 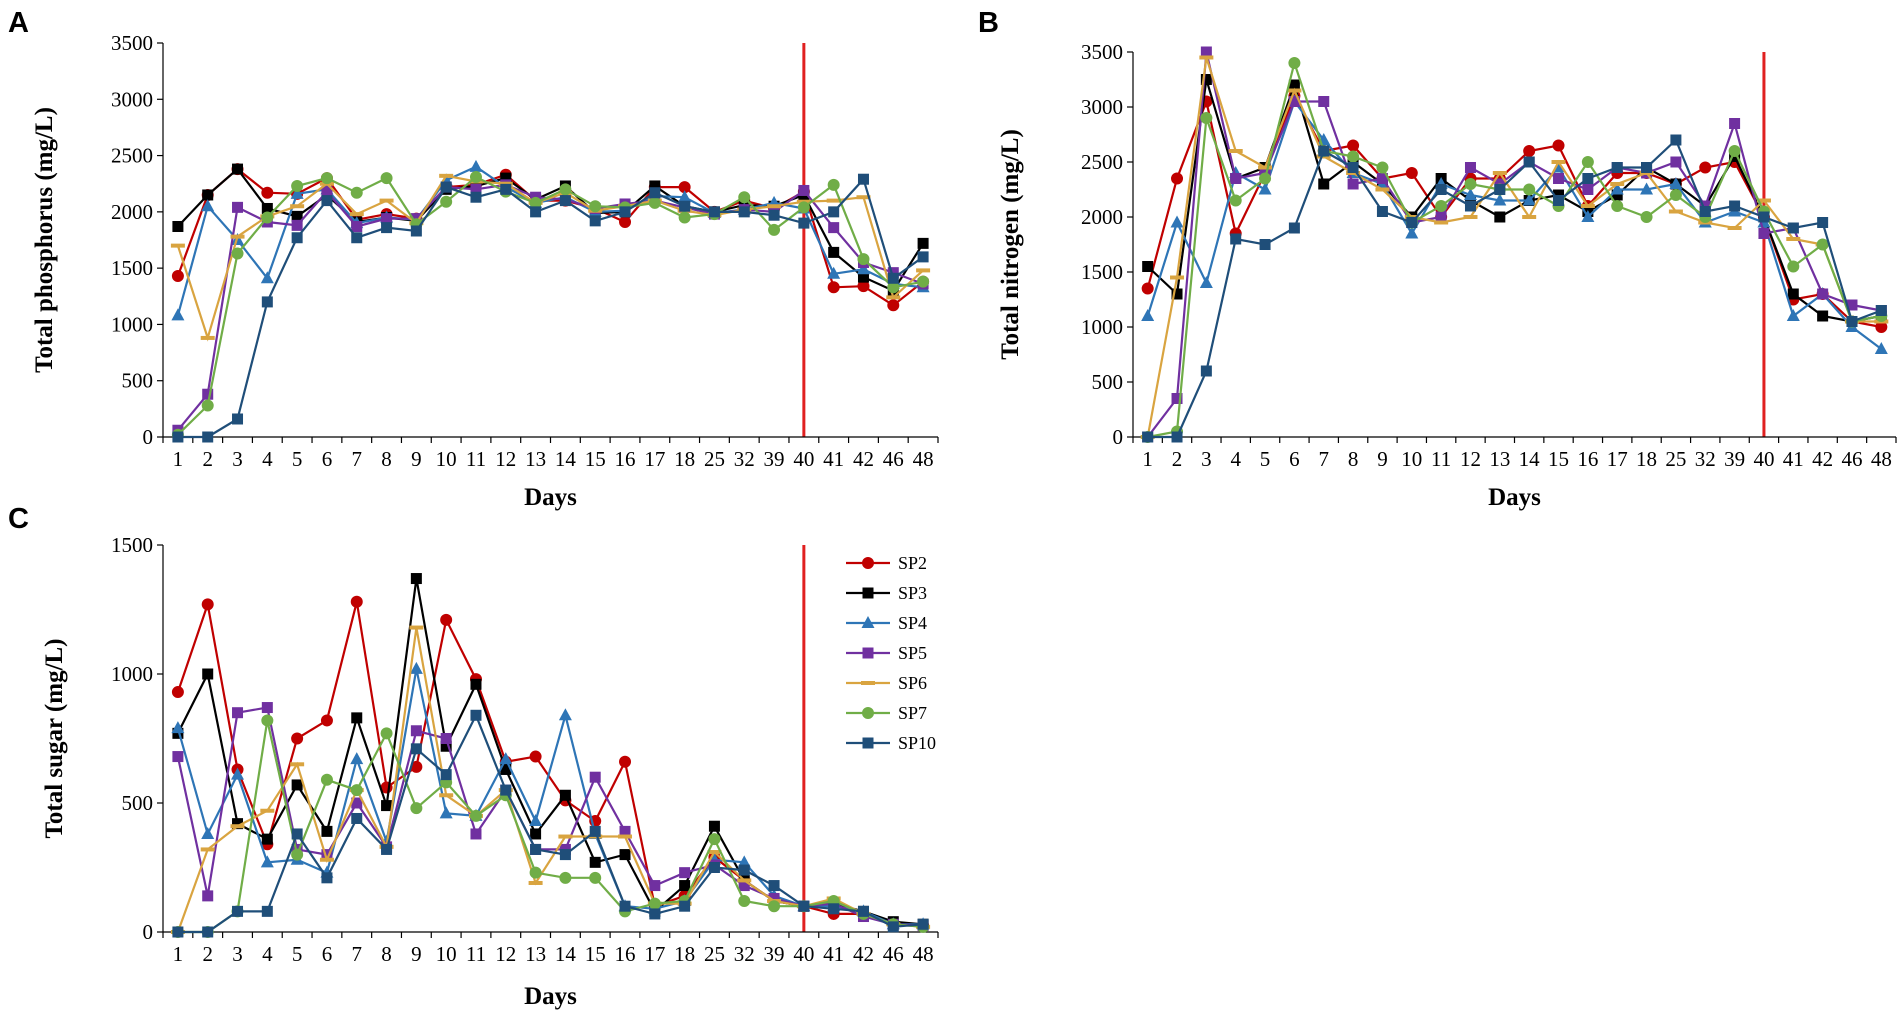 I want to click on panel-b-y-tick-label: 500, so click(x=1108, y=382).